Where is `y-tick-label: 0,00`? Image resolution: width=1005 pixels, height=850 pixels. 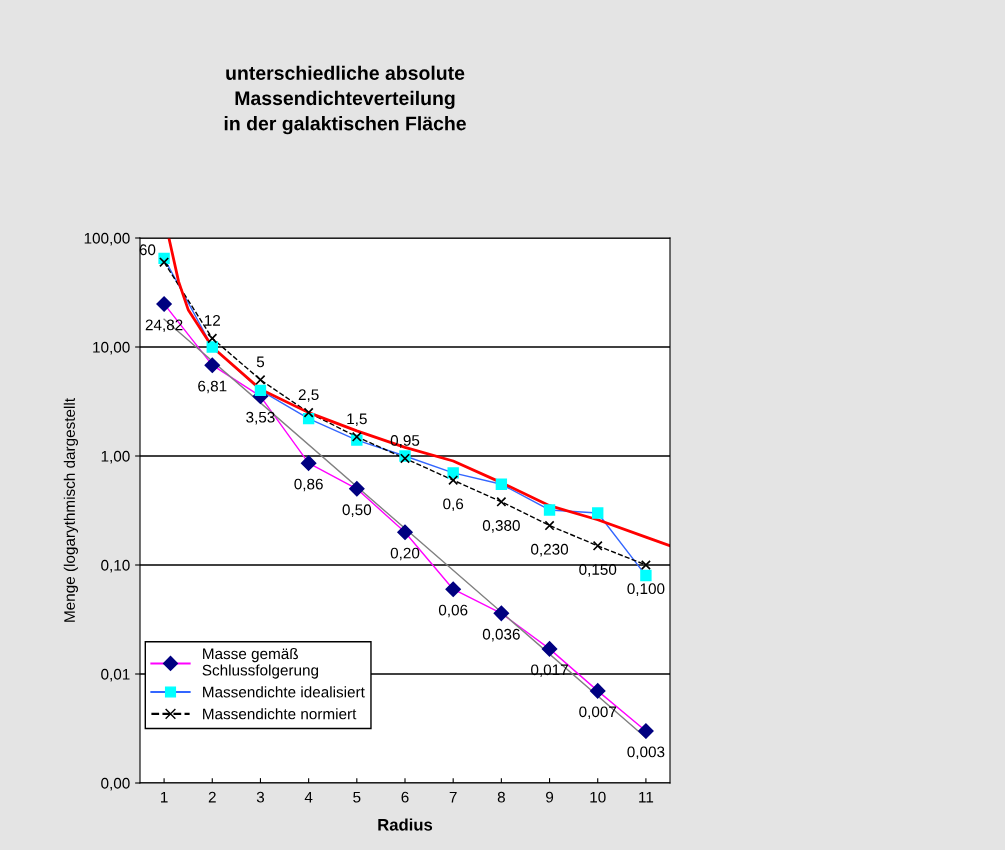 y-tick-label: 0,00 is located at coordinates (115, 784).